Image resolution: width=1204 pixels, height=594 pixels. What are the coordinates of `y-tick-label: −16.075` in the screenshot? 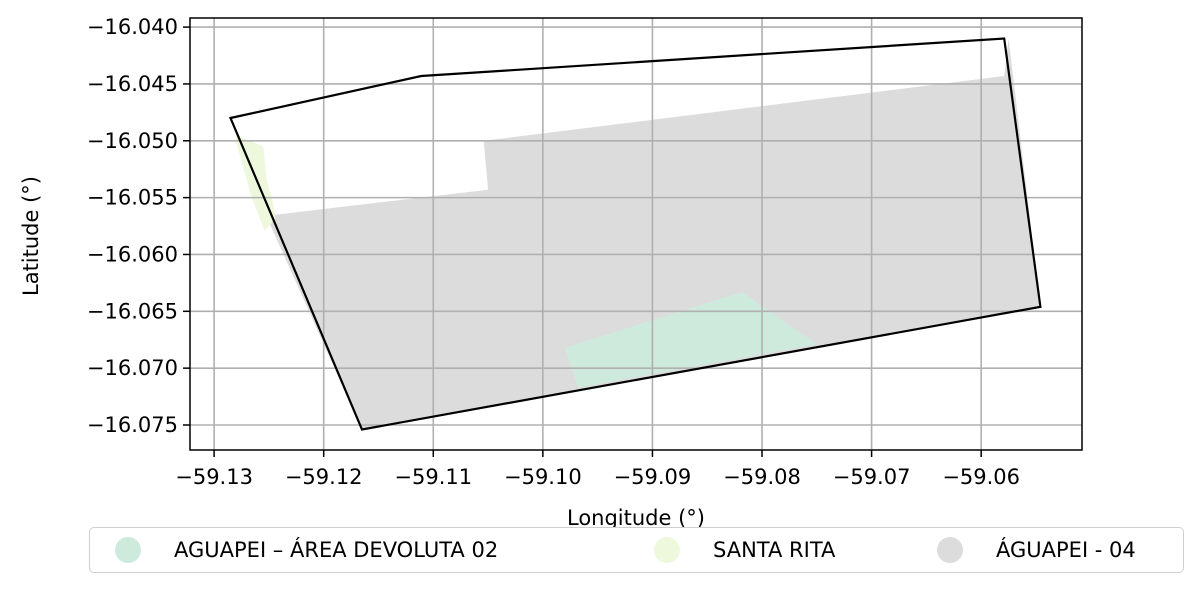 It's located at (132, 425).